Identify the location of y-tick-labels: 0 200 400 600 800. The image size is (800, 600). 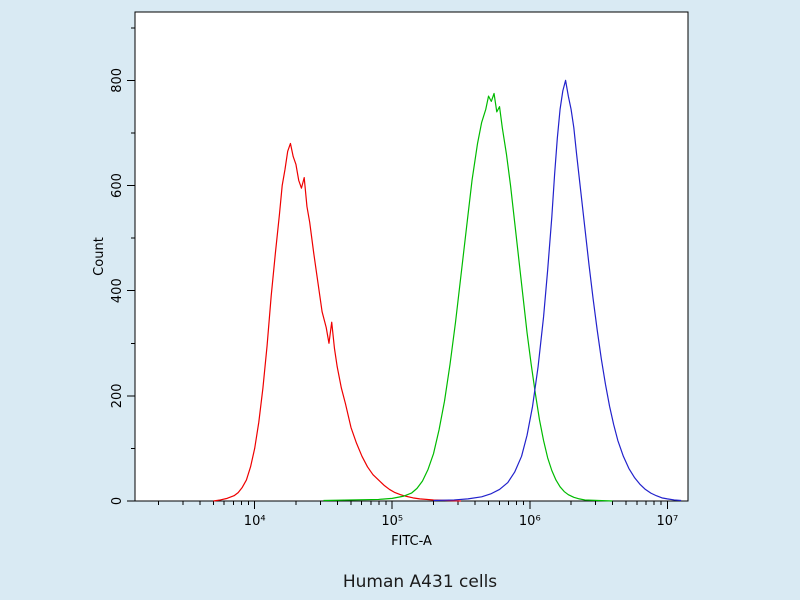
(117, 286).